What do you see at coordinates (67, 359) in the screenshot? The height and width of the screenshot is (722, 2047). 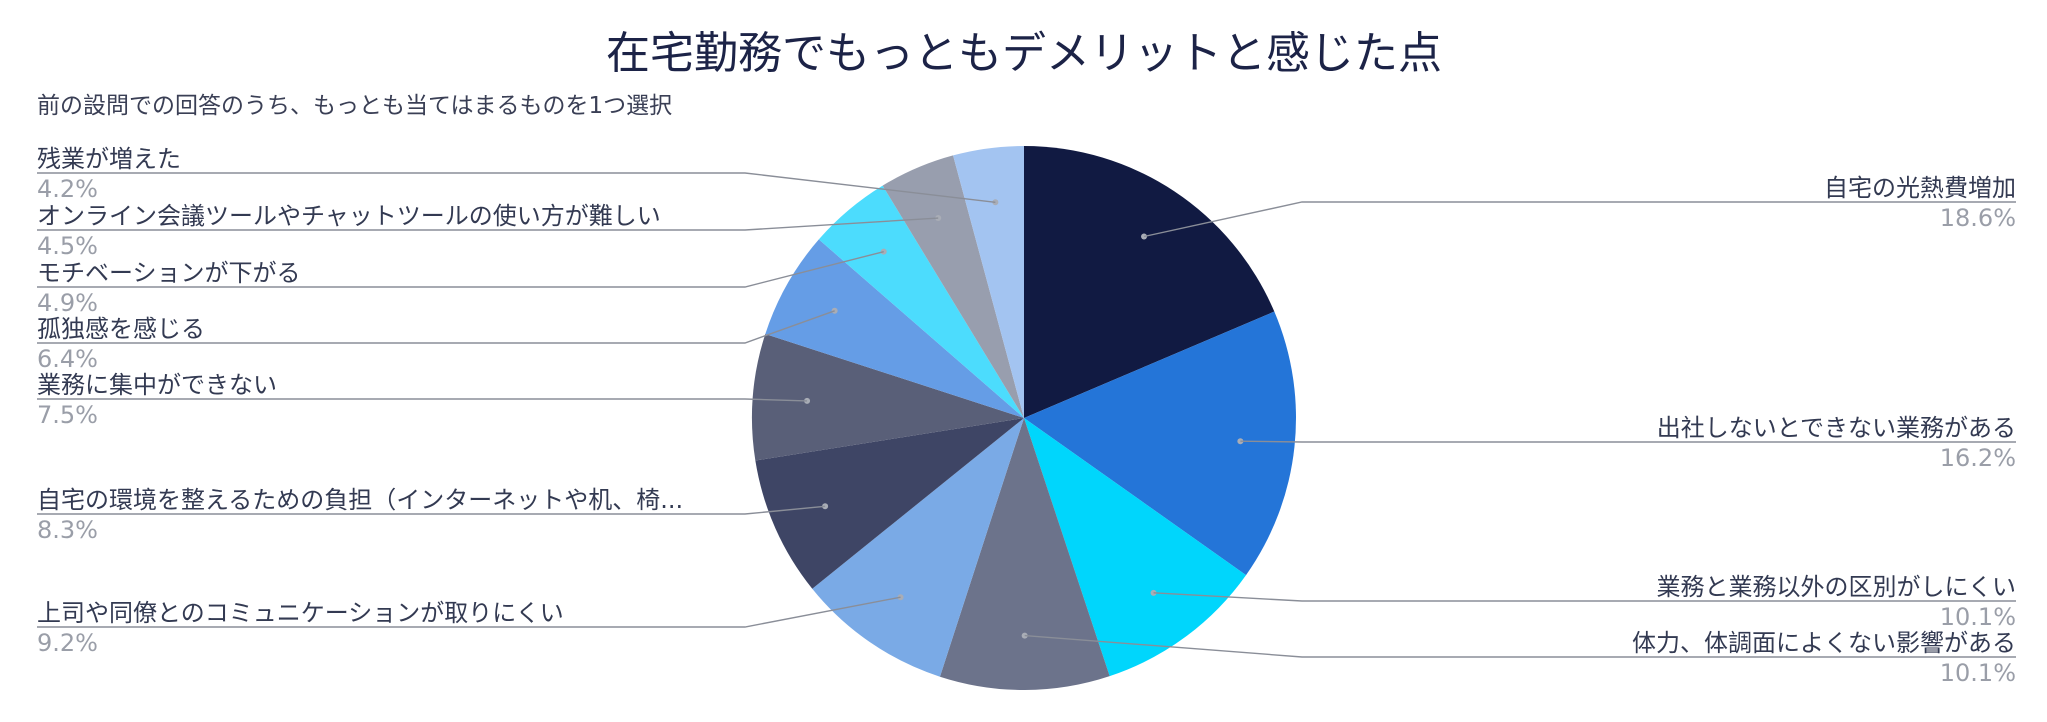 I see `slice-value: 6.4%` at bounding box center [67, 359].